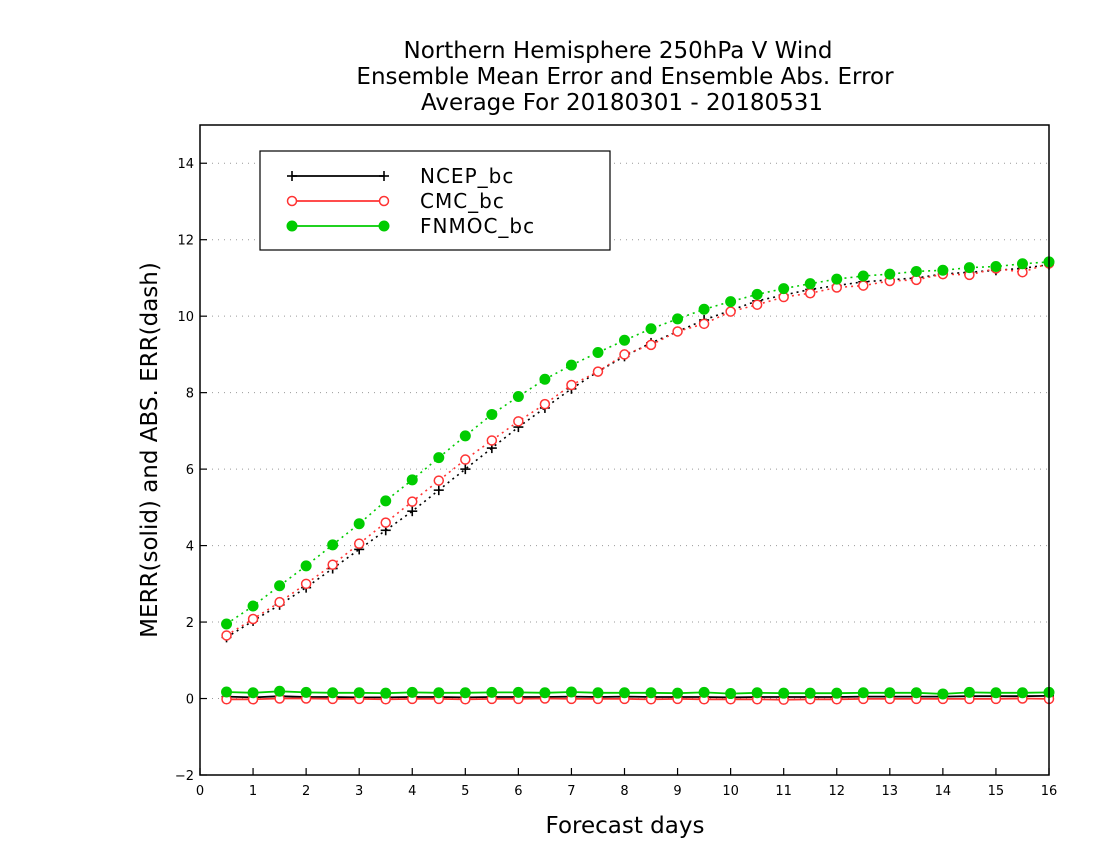 This screenshot has height=850, width=1100. What do you see at coordinates (477, 226) in the screenshot?
I see `legend-label: FNMOC_bc` at bounding box center [477, 226].